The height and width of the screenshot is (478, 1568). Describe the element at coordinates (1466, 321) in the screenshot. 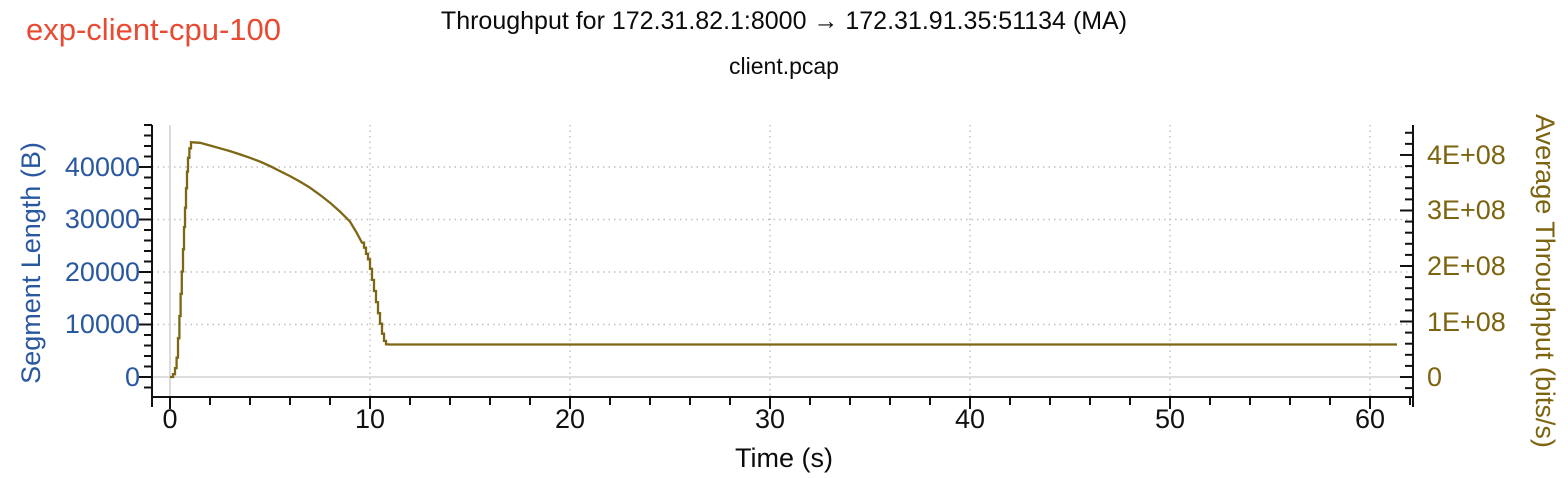

I see `right-tick-label: 1E+08` at that location.